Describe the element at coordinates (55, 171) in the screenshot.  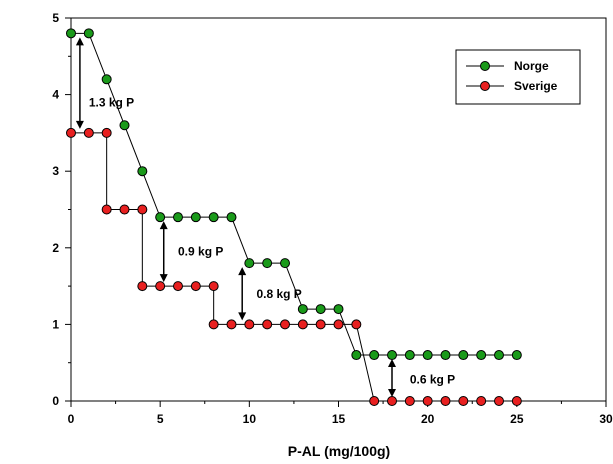
I see `y-tick-label: 3` at that location.